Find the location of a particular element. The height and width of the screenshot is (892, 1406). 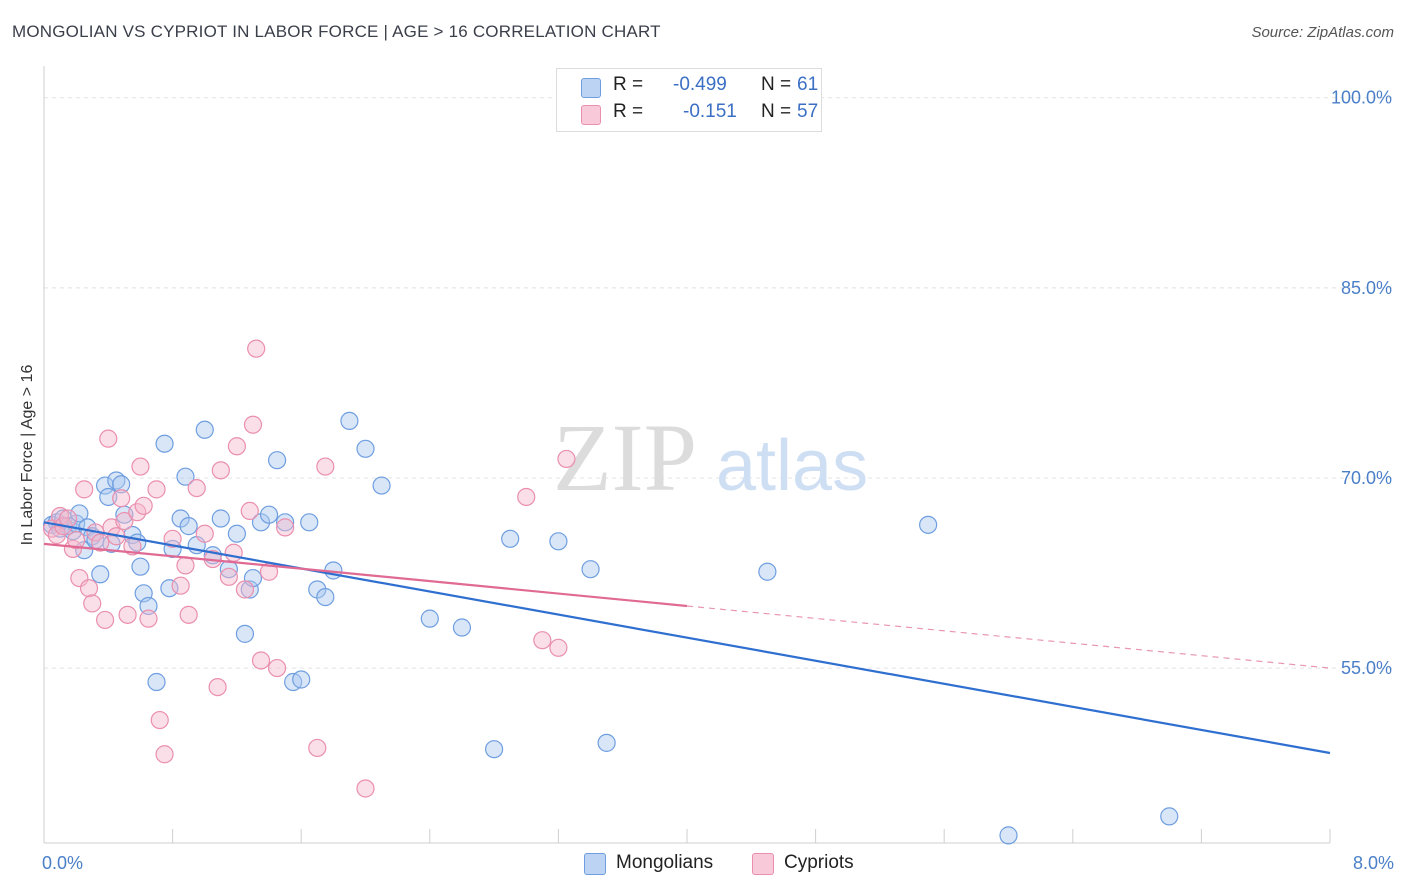

mongolians-legend-label: Mongolians is located at coordinates (665, 862).